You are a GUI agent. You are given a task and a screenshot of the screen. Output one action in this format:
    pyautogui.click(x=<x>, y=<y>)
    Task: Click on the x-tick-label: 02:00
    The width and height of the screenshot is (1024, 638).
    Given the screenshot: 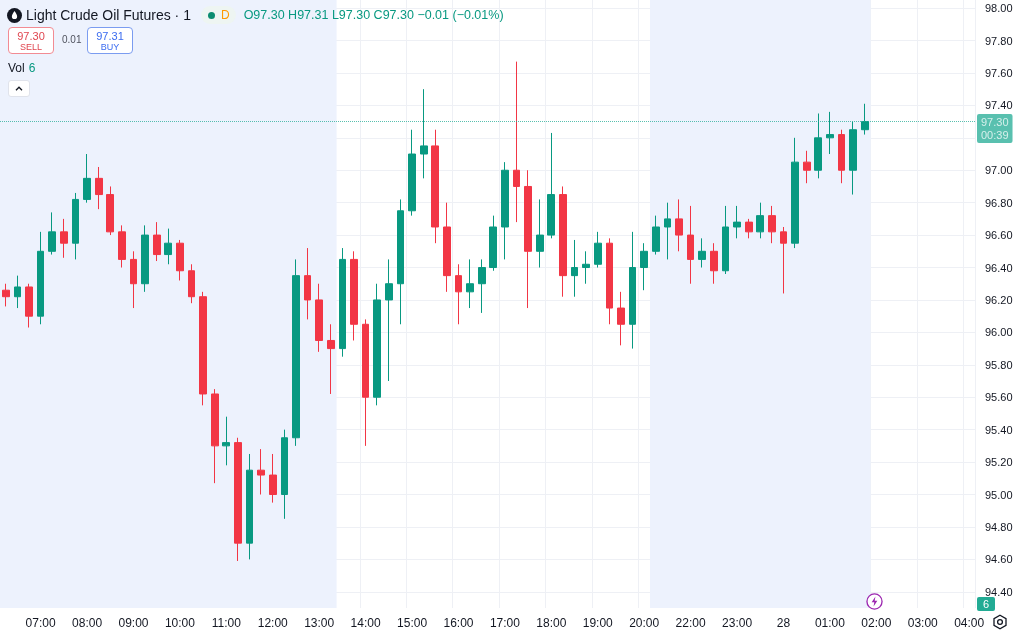 What is the action you would take?
    pyautogui.click(x=876, y=623)
    